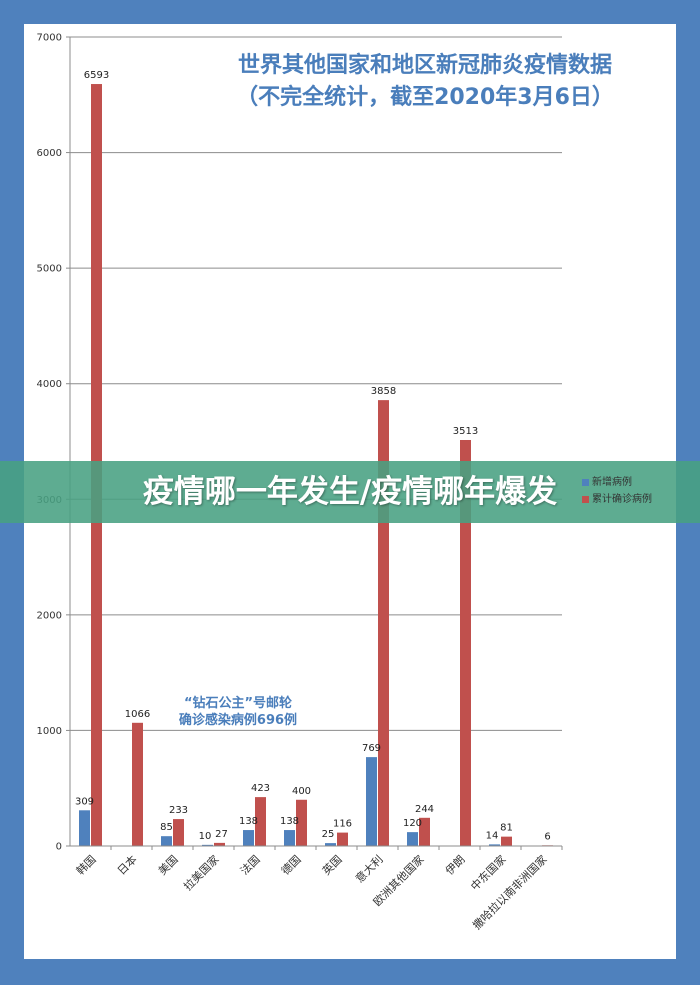  What do you see at coordinates (331, 864) in the screenshot?
I see `x-category-label: 英国` at bounding box center [331, 864].